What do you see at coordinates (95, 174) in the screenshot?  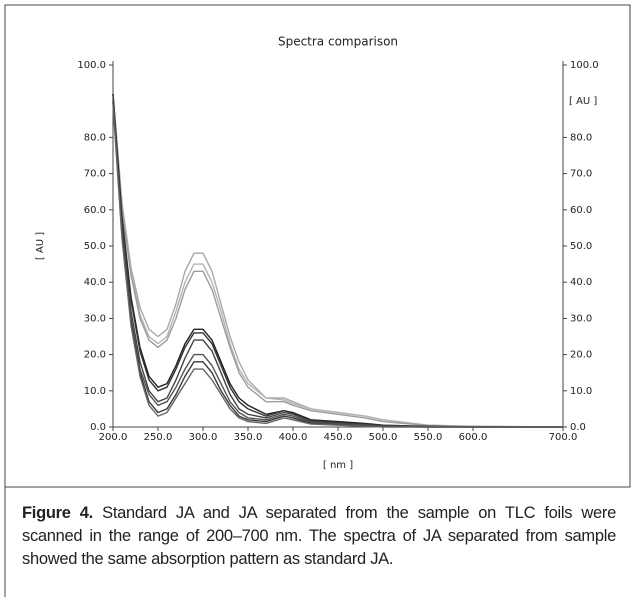 I see `y-tick-label: 70.0` at bounding box center [95, 174].